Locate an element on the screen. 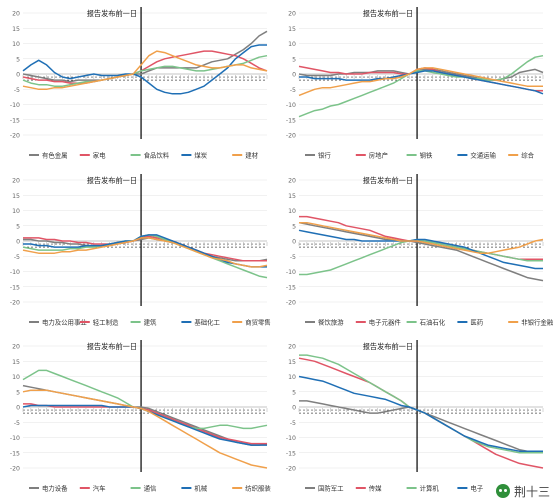 The height and width of the screenshot is (504, 556). legend-label: 房地产 is located at coordinates (378, 155).